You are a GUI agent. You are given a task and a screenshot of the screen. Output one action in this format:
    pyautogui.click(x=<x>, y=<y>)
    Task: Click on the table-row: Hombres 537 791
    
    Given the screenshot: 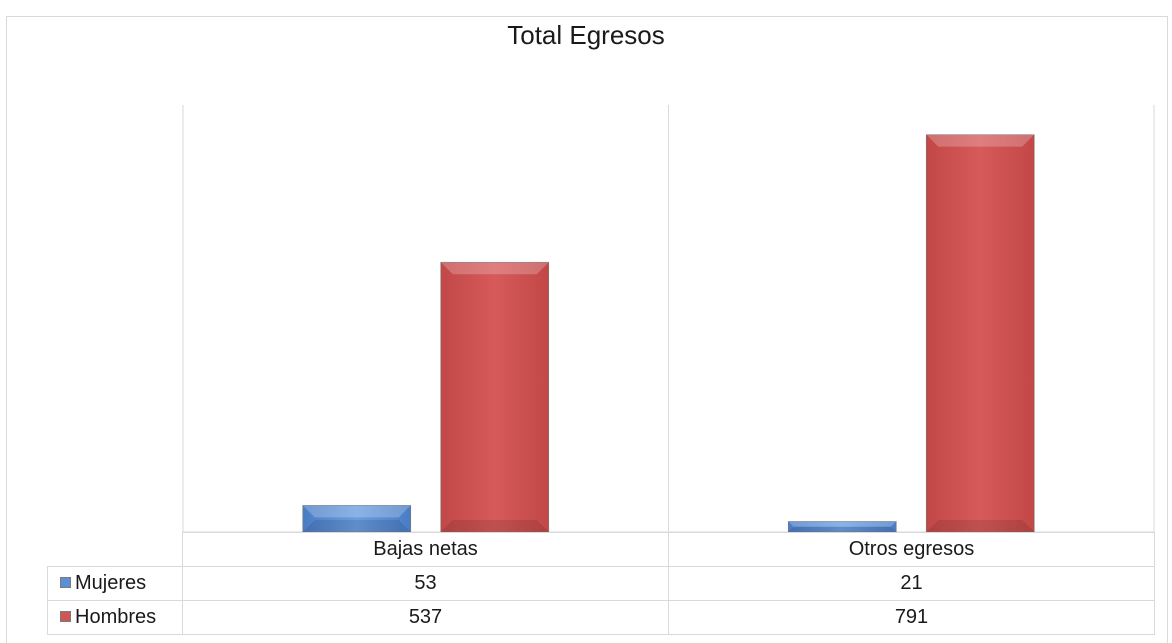 What is the action you would take?
    pyautogui.click(x=601, y=617)
    